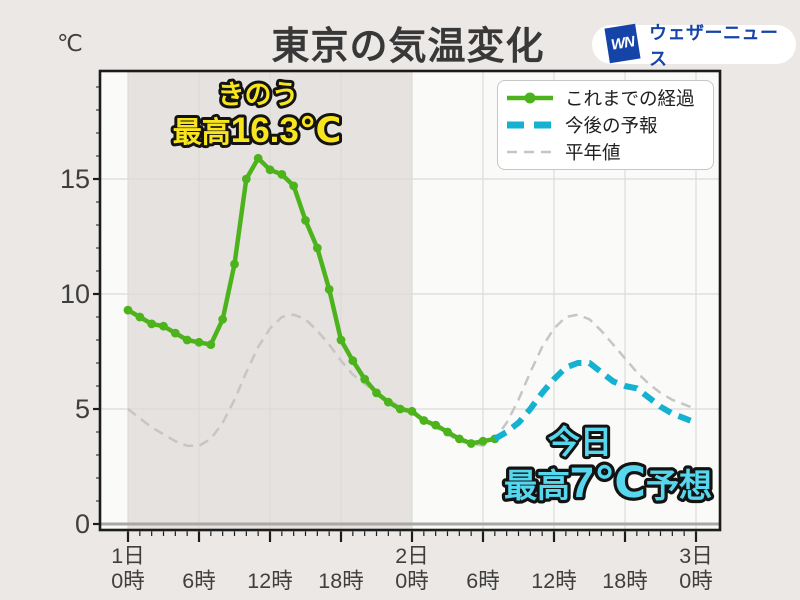  I want to click on svg-text: 0, so click(82, 524).